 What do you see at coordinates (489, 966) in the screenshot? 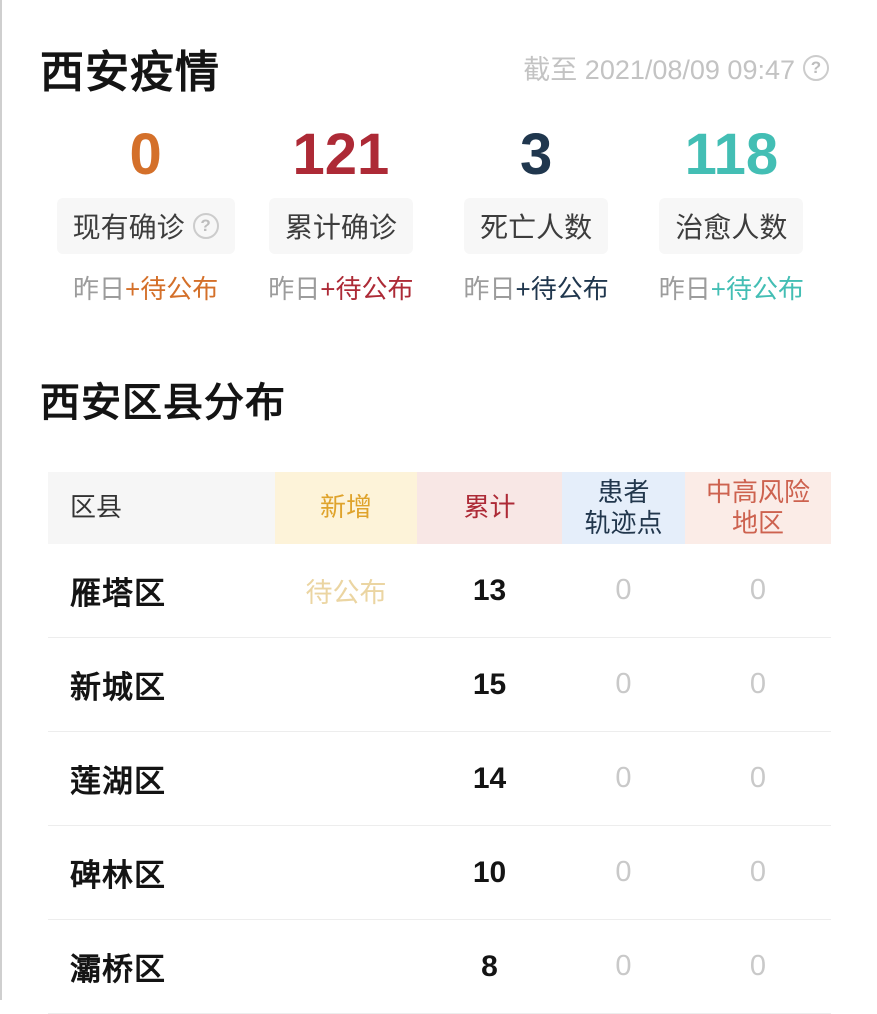
I see `cumulative-cases-value: 8` at bounding box center [489, 966].